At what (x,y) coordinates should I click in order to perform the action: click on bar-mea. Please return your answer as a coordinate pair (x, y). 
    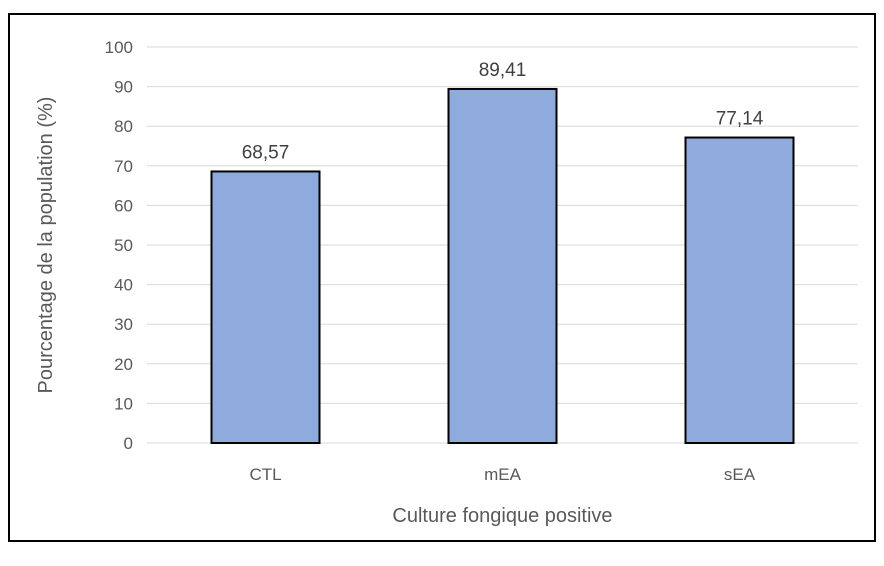
    Looking at the image, I should click on (502, 265).